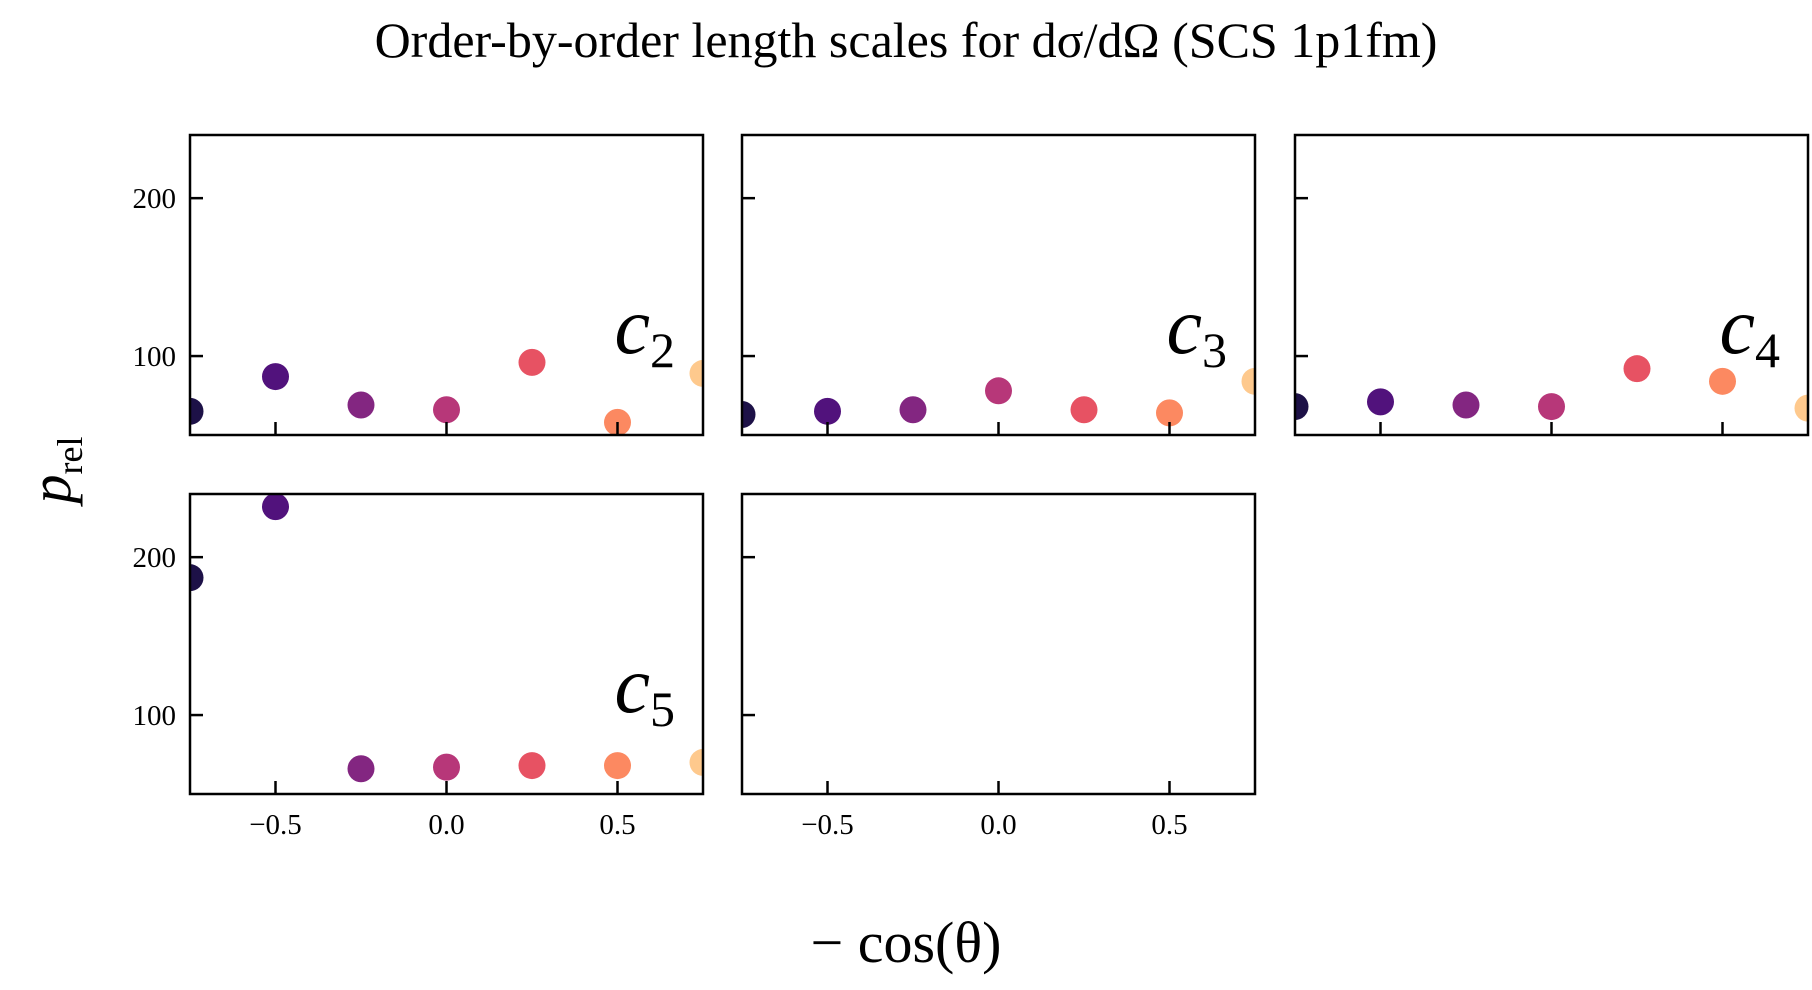 The image size is (1812, 990). Describe the element at coordinates (998, 644) in the screenshot. I see `panel-frame` at that location.